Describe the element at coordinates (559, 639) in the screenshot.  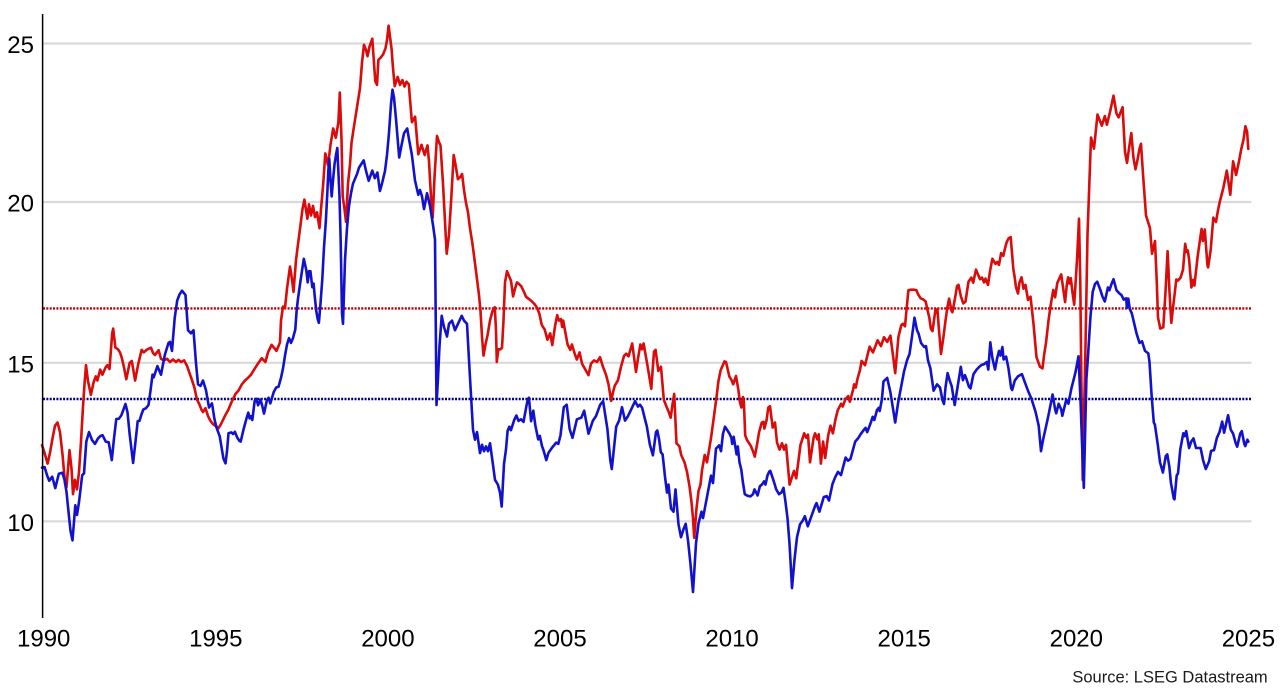
I see `svg-text: 2005` at that location.